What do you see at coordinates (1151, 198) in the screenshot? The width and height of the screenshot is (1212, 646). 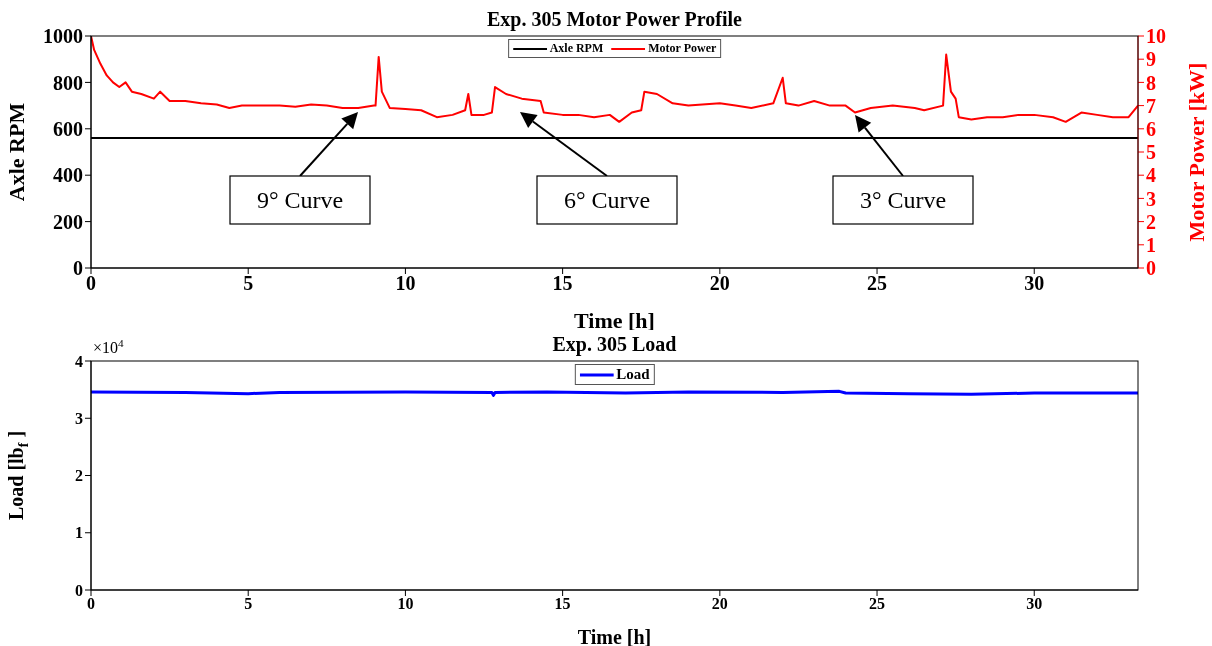 I see `y2-tick-label: 3` at bounding box center [1151, 198].